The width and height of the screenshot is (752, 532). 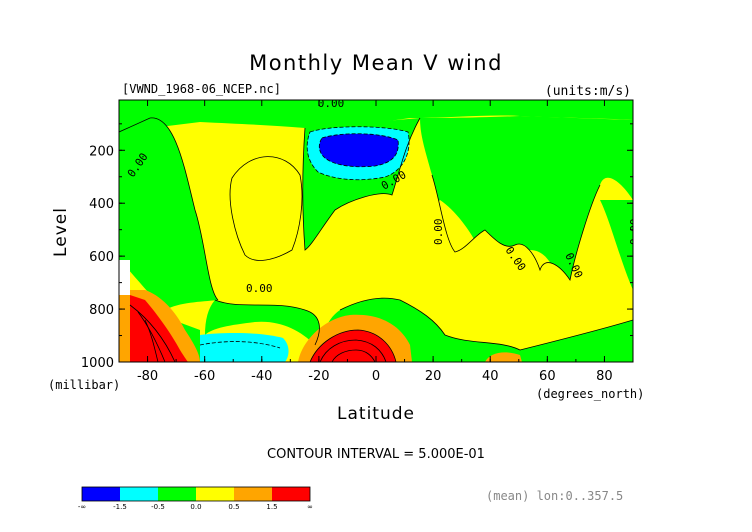 I want to click on region-southern-green, so click(x=168, y=213).